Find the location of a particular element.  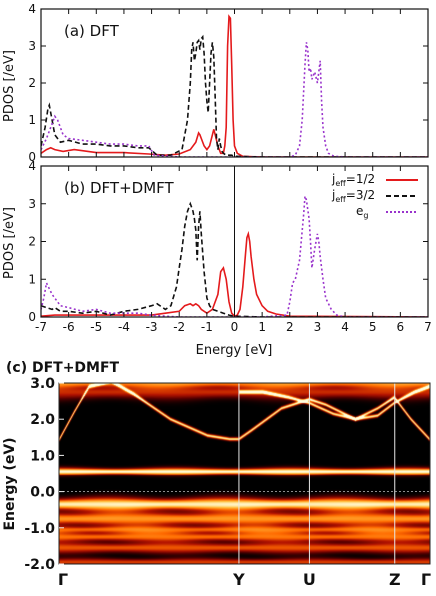

panel-a-title: (a) DFT is located at coordinates (92, 31).